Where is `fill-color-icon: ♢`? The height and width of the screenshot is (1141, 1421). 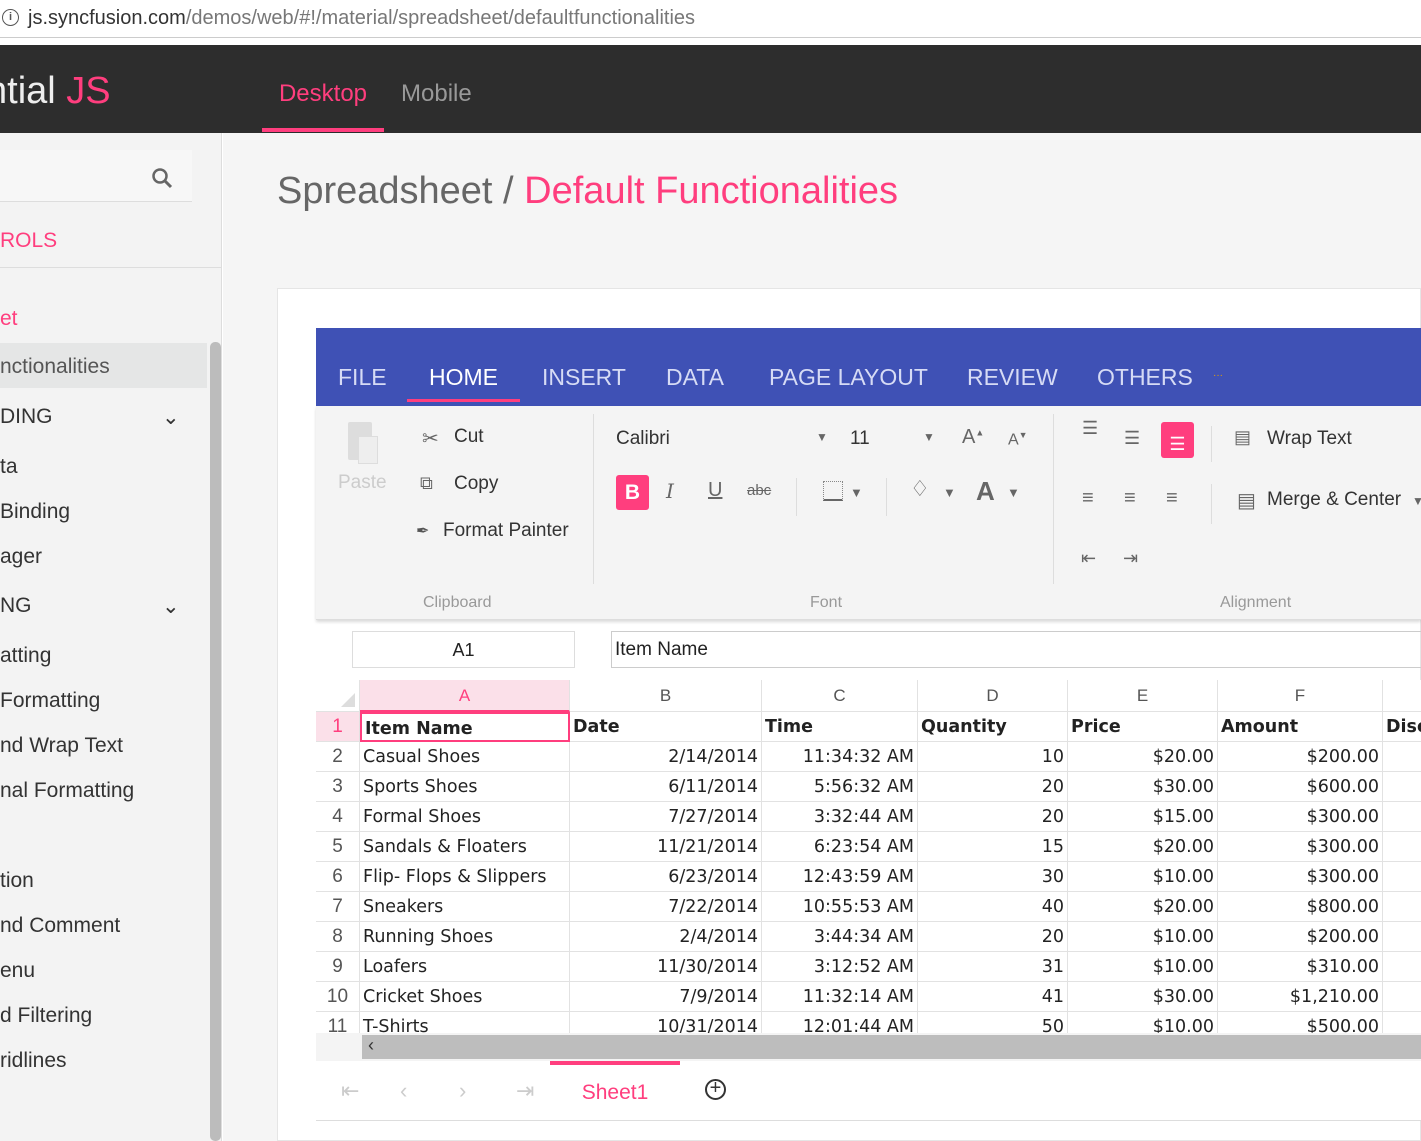
fill-color-icon: ♢ is located at coordinates (920, 488).